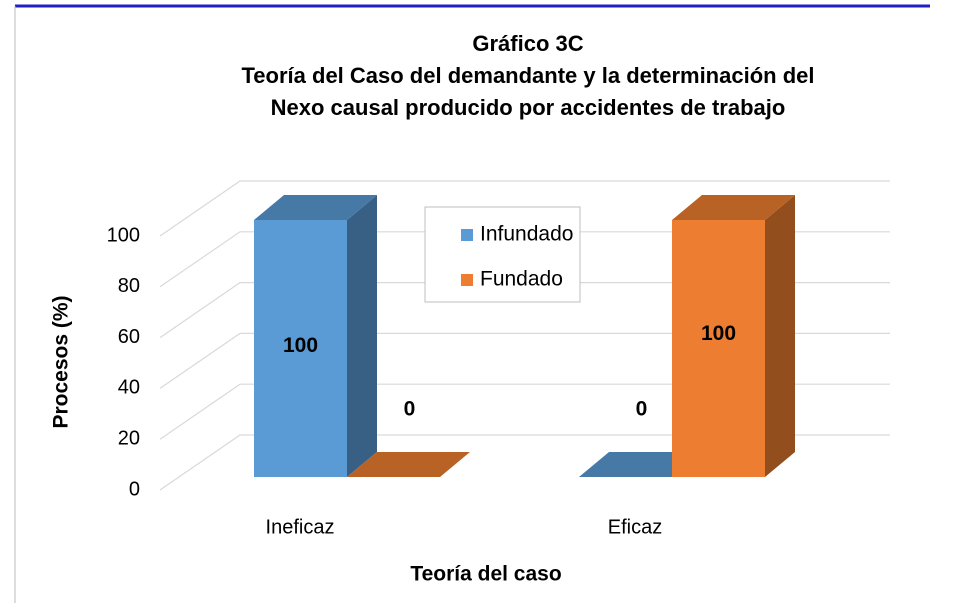 The width and height of the screenshot is (961, 603). I want to click on y-tick-label: 20, so click(129, 438).